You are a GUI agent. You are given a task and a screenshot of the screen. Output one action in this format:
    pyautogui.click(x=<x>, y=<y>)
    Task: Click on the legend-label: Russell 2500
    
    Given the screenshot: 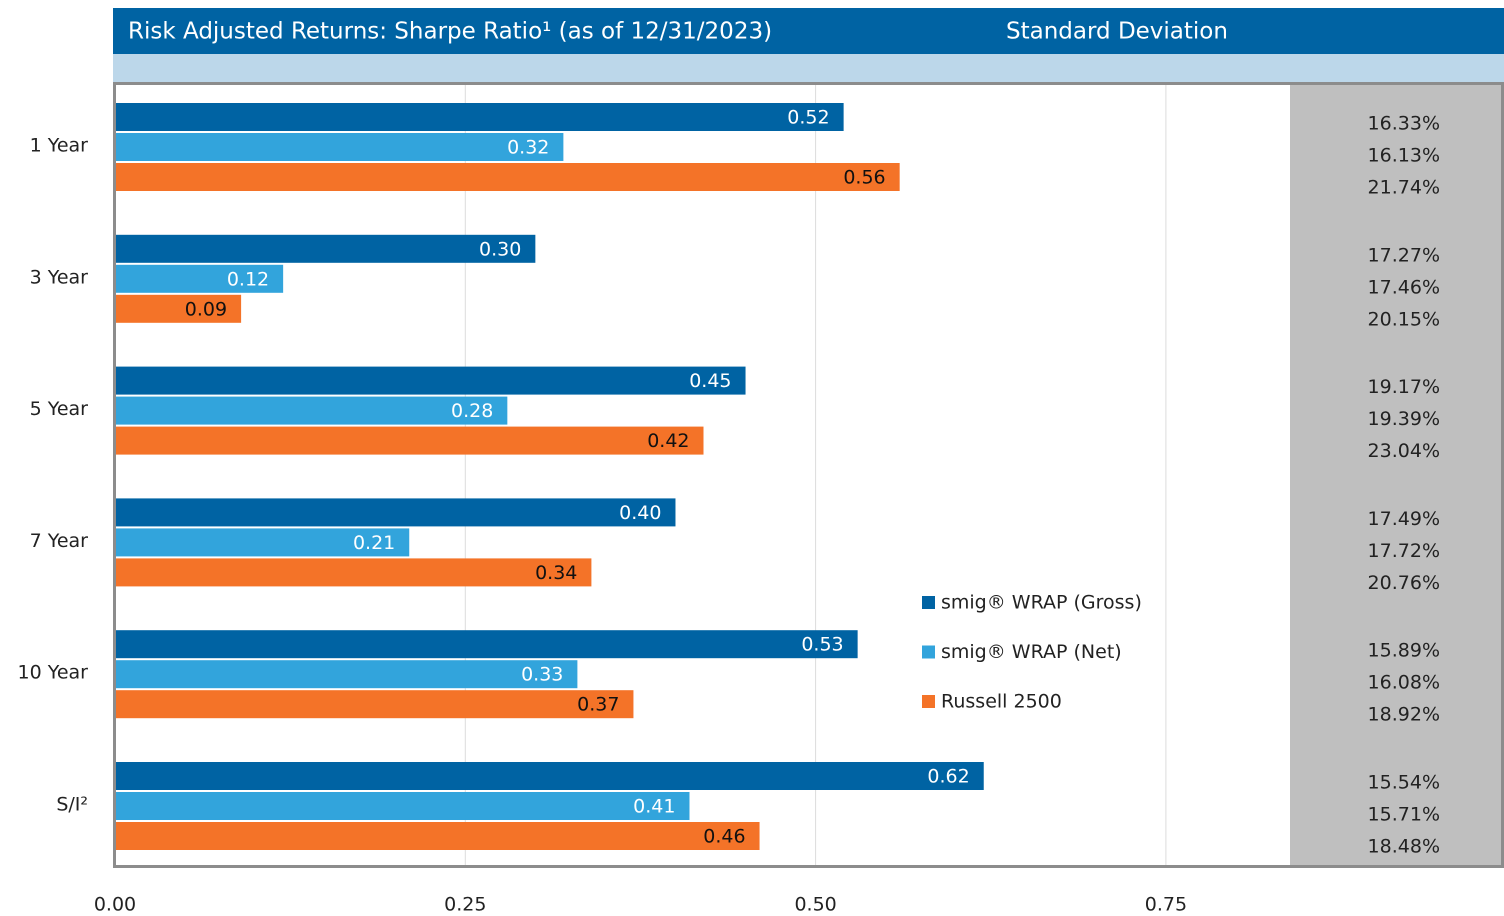 What is the action you would take?
    pyautogui.click(x=1001, y=702)
    